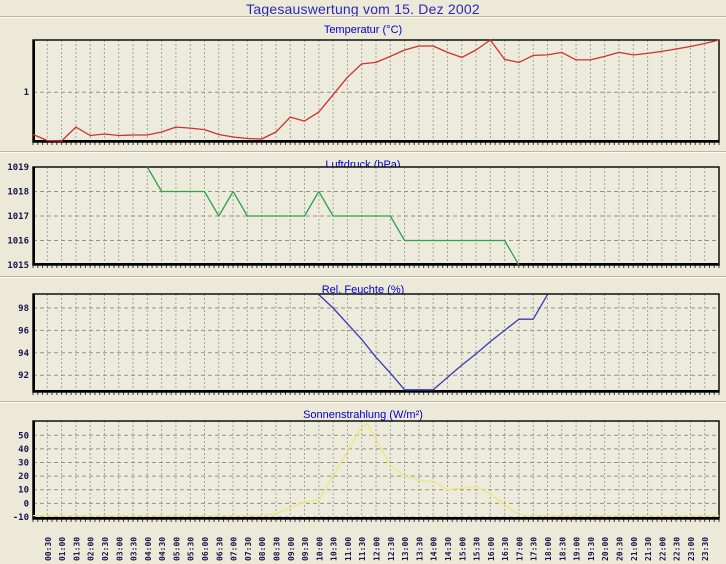  Describe the element at coordinates (577, 549) in the screenshot. I see `x-axis-tick-label: 19:00` at that location.